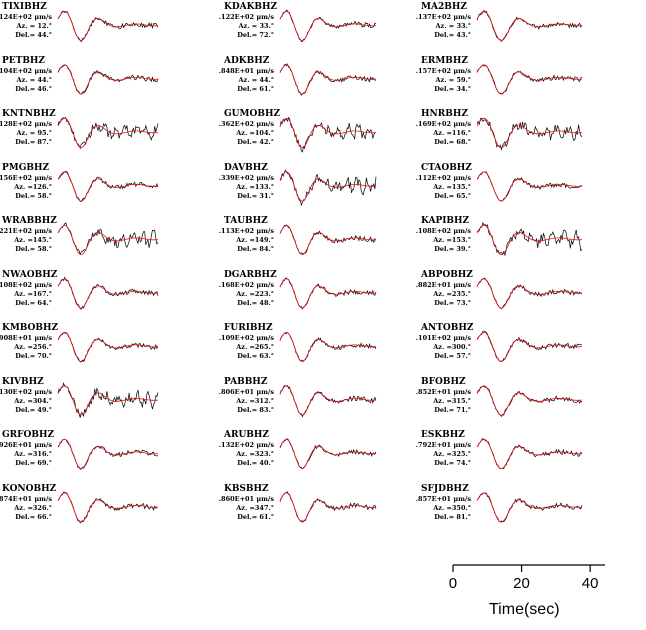  Describe the element at coordinates (452, 409) in the screenshot. I see `station-distance: Del.= 71.°` at that location.